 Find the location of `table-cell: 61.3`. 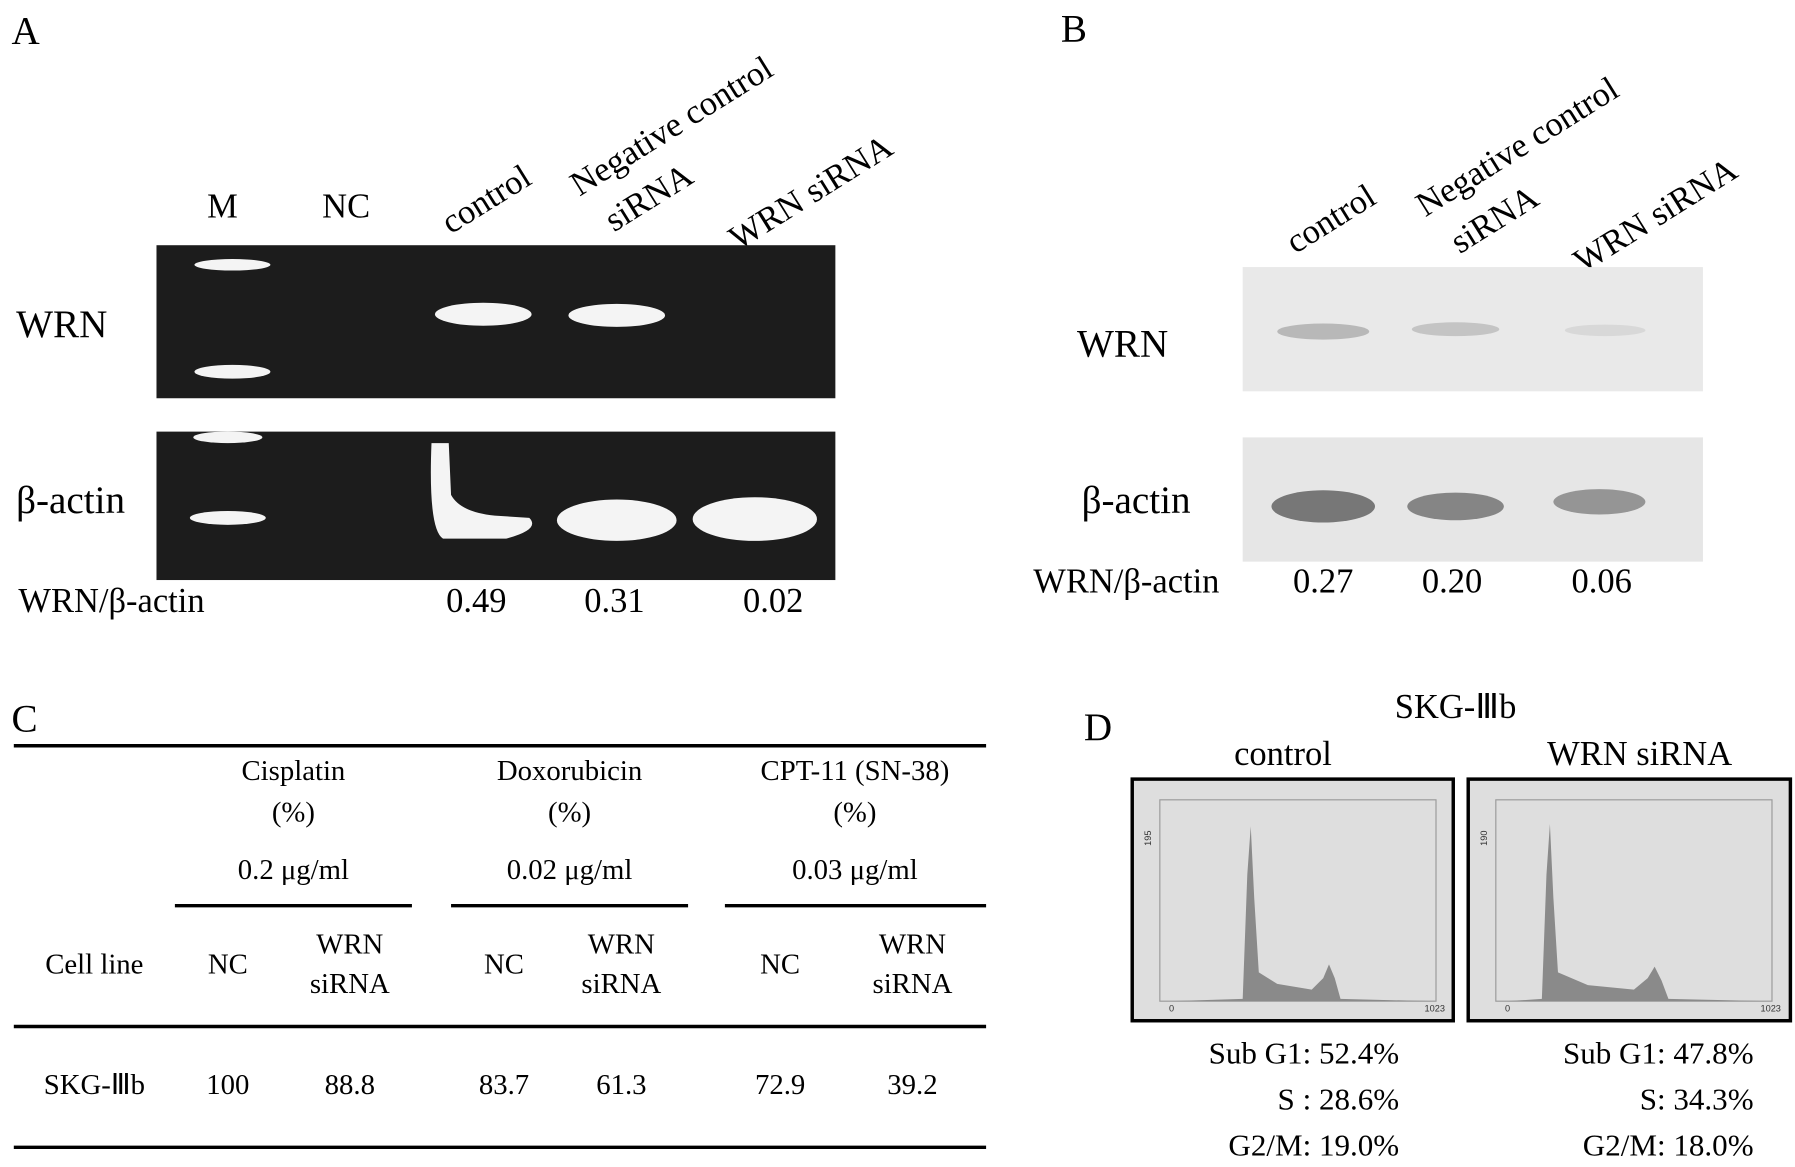

table-cell: 61.3 is located at coordinates (621, 1085).